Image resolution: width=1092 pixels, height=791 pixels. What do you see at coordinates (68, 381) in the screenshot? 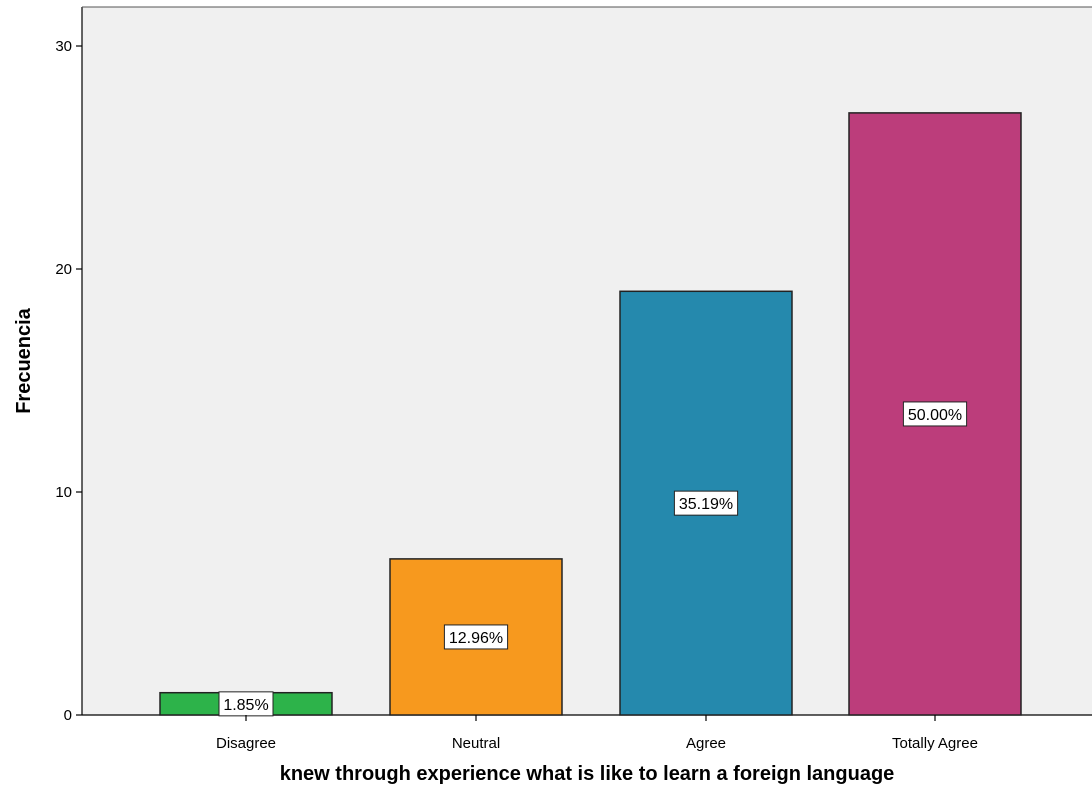
I see `y-ticks: 0 10 20 30` at bounding box center [68, 381].